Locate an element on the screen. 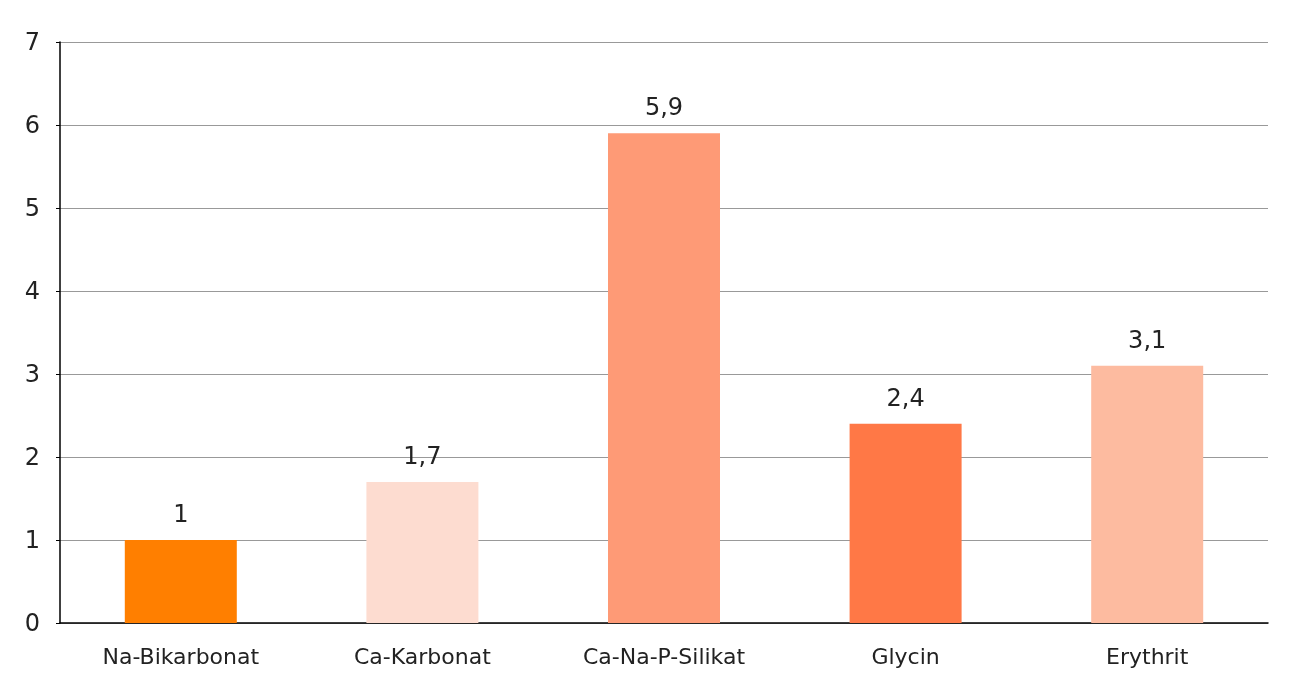 The width and height of the screenshot is (1299, 696). data-label: 1,7 is located at coordinates (422, 455).